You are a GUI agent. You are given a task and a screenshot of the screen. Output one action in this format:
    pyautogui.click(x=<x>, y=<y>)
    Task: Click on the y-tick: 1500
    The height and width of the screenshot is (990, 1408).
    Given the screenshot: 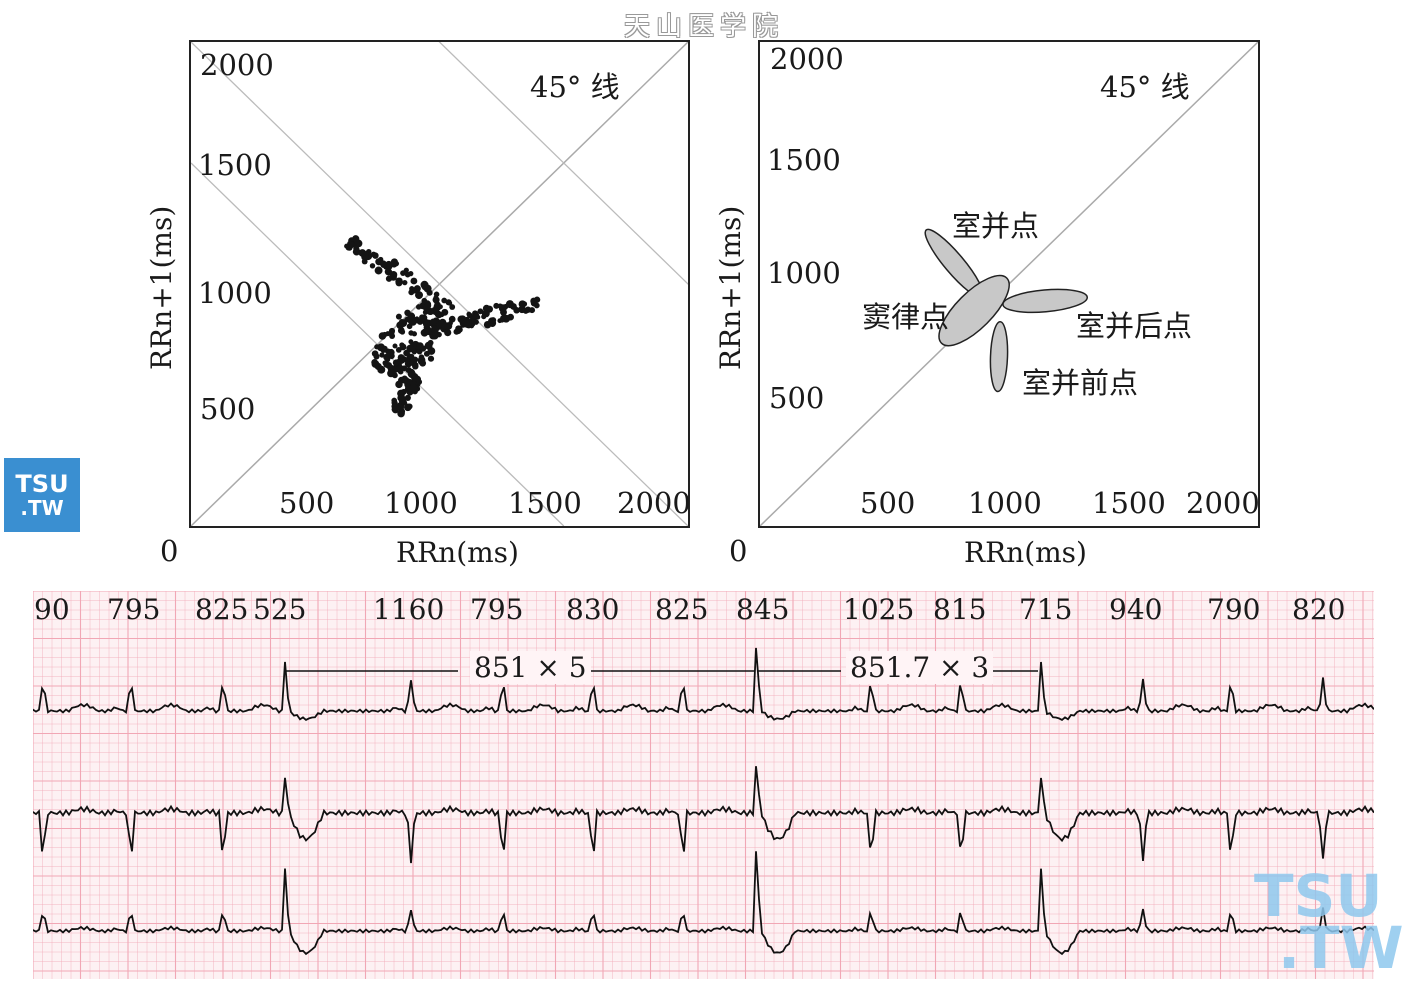 What is the action you would take?
    pyautogui.click(x=235, y=165)
    